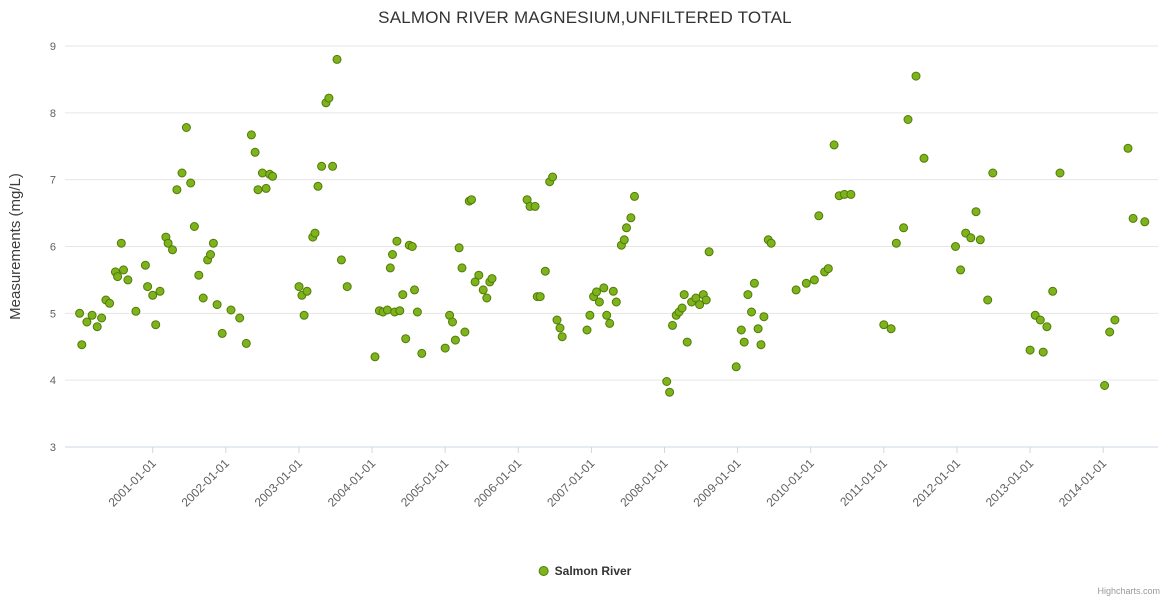 This screenshot has height=600, width=1170. Describe the element at coordinates (584, 571) in the screenshot. I see `legend-item-salmon-river: Salmon River` at that location.